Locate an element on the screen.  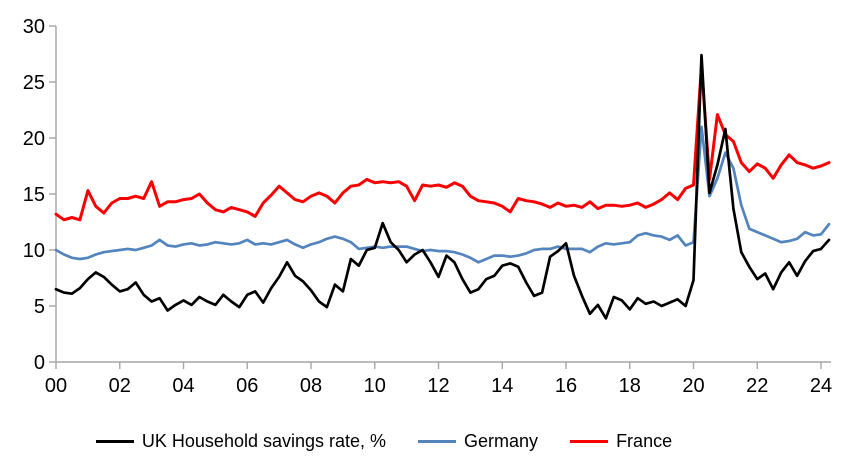
y-tick-labels: 0 5 10 15 20 25 30 is located at coordinates (34, 195).